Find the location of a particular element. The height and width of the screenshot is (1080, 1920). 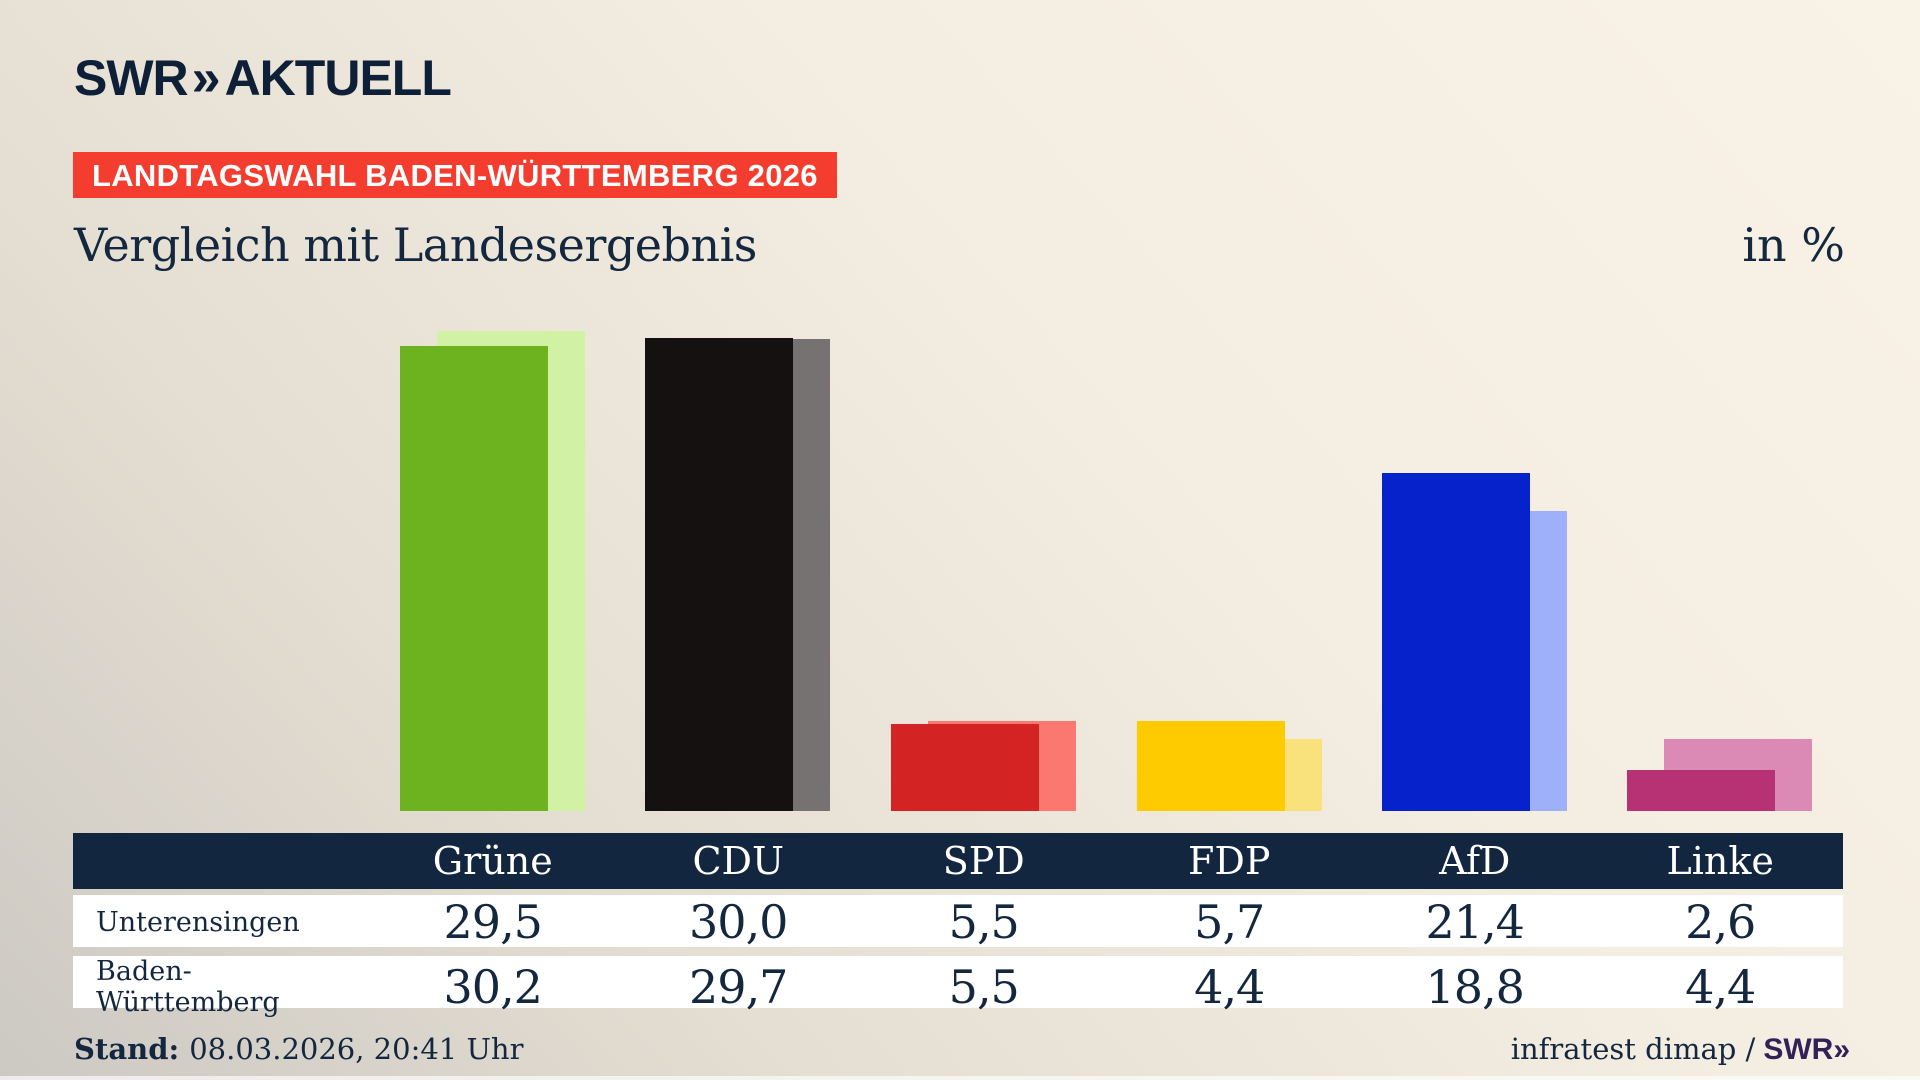

source-brand: SWR» is located at coordinates (1806, 1049).